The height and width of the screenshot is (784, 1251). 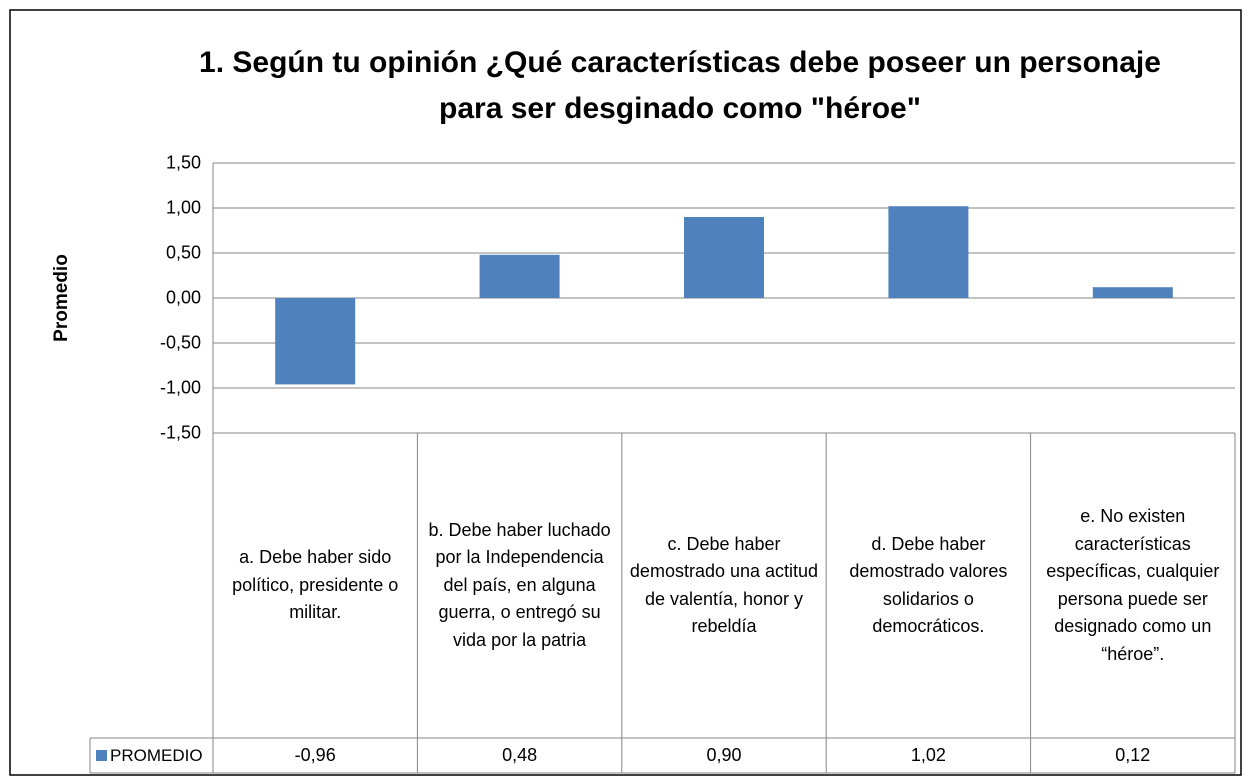 What do you see at coordinates (183, 162) in the screenshot?
I see `y-tick-label: 1,50` at bounding box center [183, 162].